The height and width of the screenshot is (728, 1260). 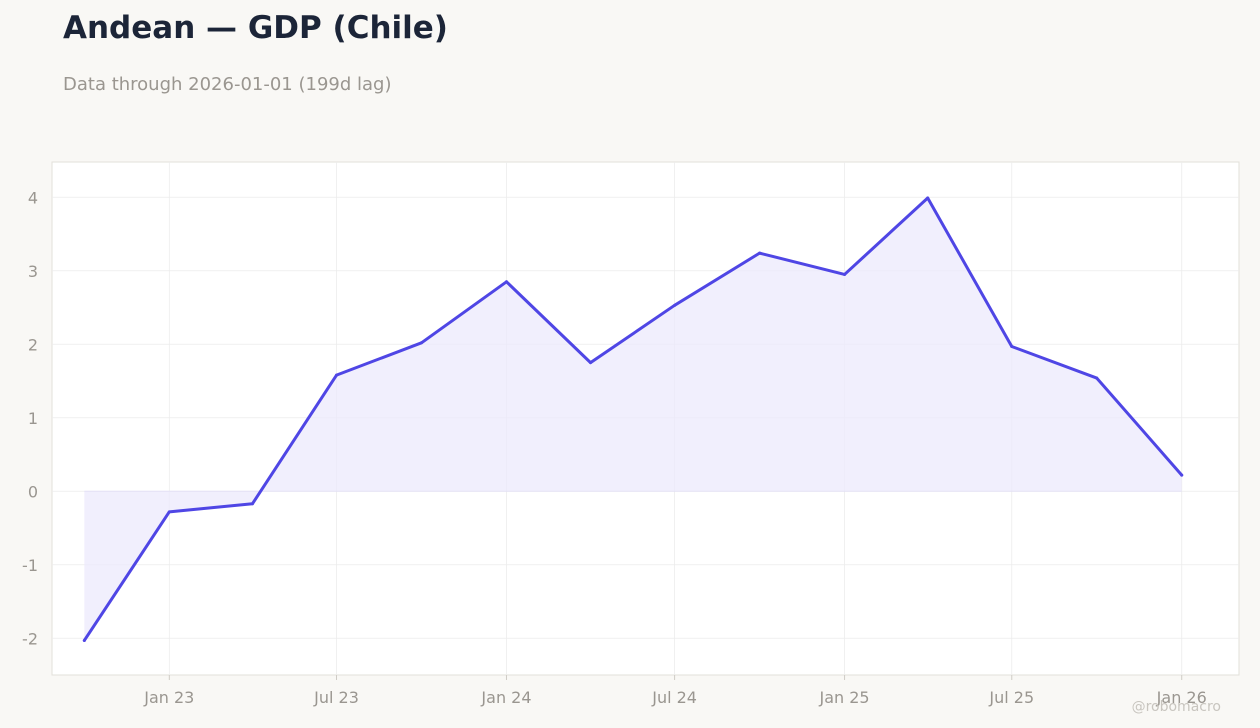 I want to click on x-tick-label: Jul 25, so click(x=1011, y=697).